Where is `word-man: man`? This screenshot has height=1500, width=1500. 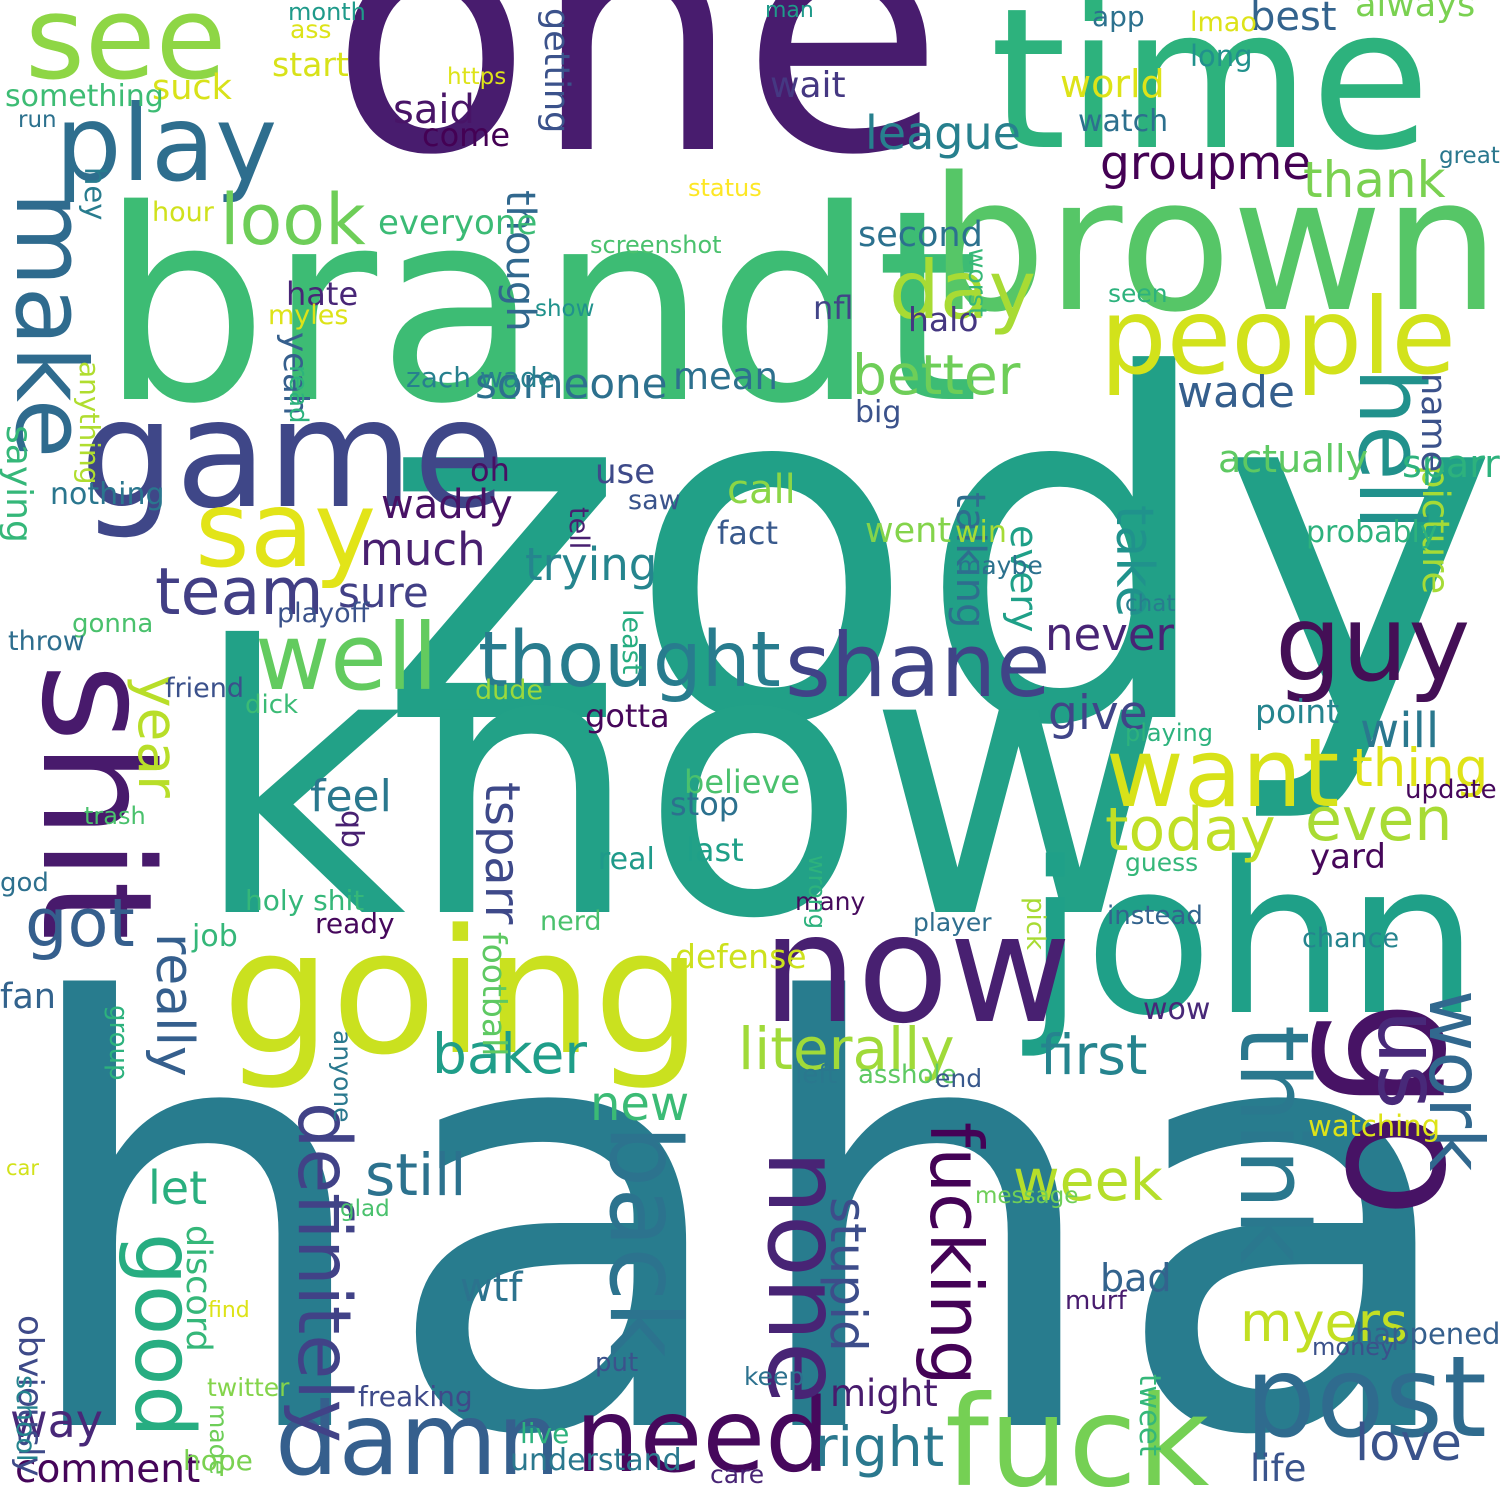
word-man: man is located at coordinates (789, 11).